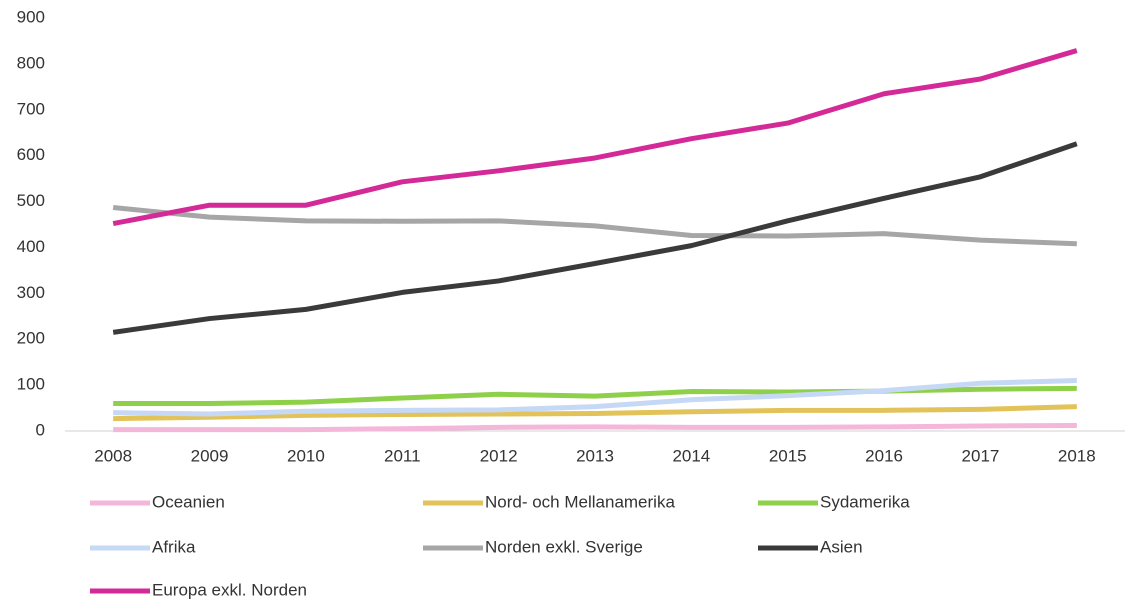 Image resolution: width=1127 pixels, height=604 pixels. What do you see at coordinates (402, 455) in the screenshot?
I see `x-tick-label: 2011` at bounding box center [402, 455].